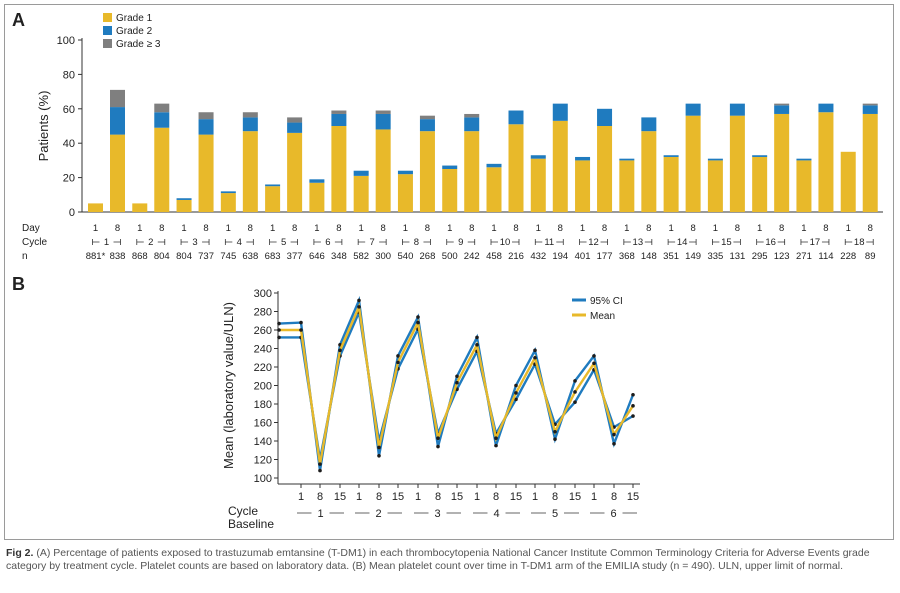 This screenshot has height=593, width=900. Describe the element at coordinates (804, 256) in the screenshot. I see `n-value-label: 271` at that location.